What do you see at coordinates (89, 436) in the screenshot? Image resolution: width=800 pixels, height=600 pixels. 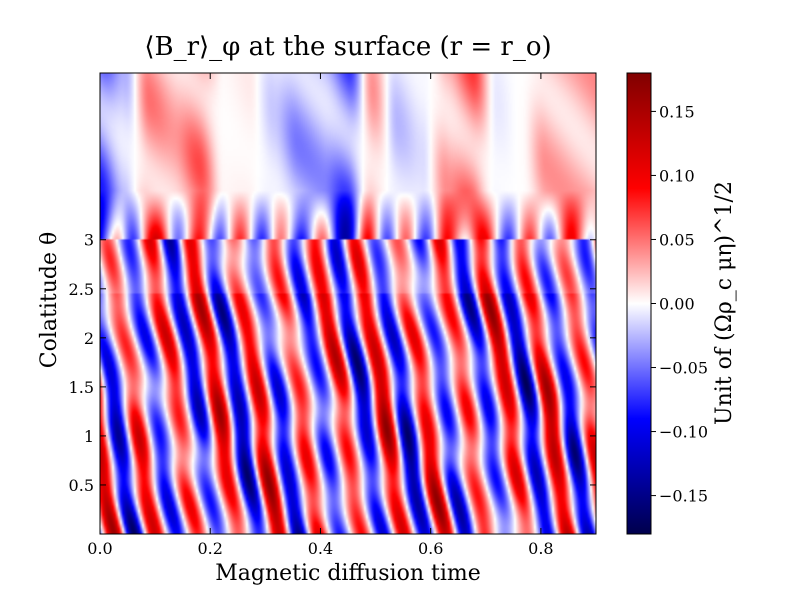 I see `y-tick-label: 1` at bounding box center [89, 436].